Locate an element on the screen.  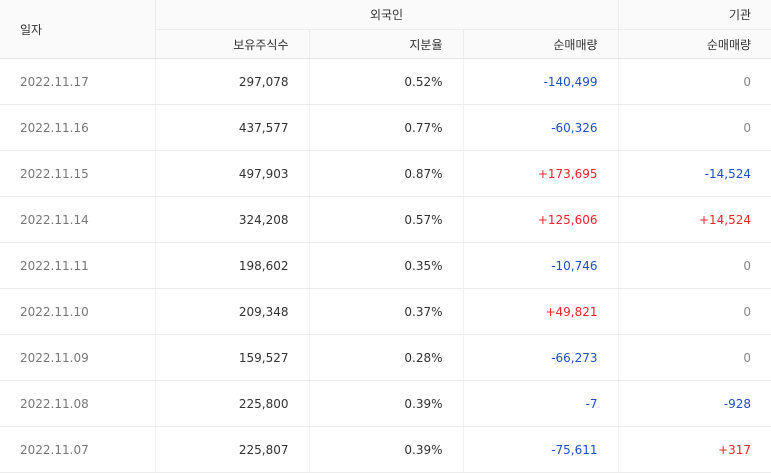
cell-holdings: 324,208 is located at coordinates (232, 219).